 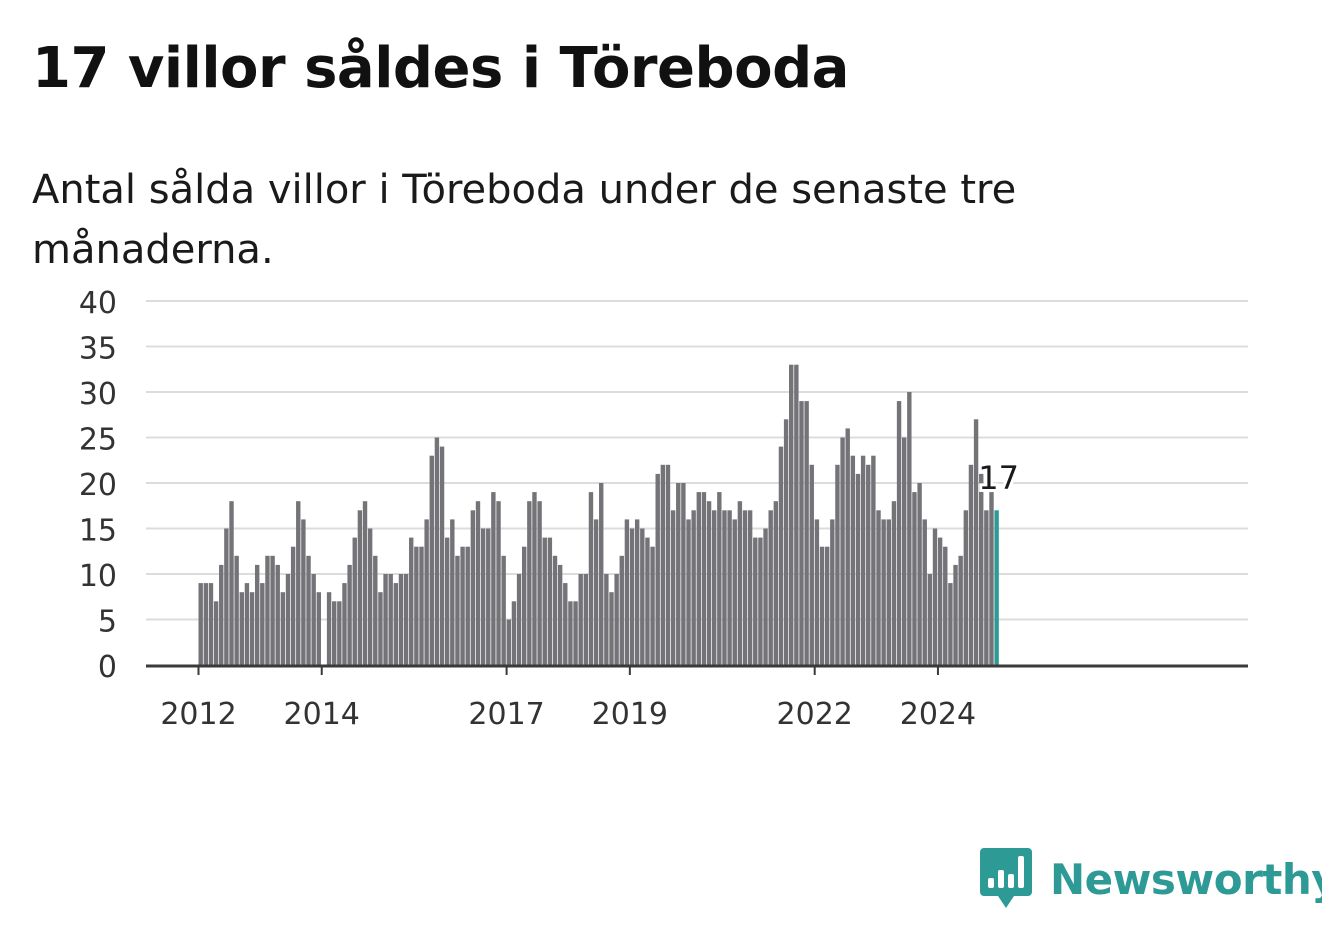 I want to click on y-tick-label: 20, so click(x=98, y=485).